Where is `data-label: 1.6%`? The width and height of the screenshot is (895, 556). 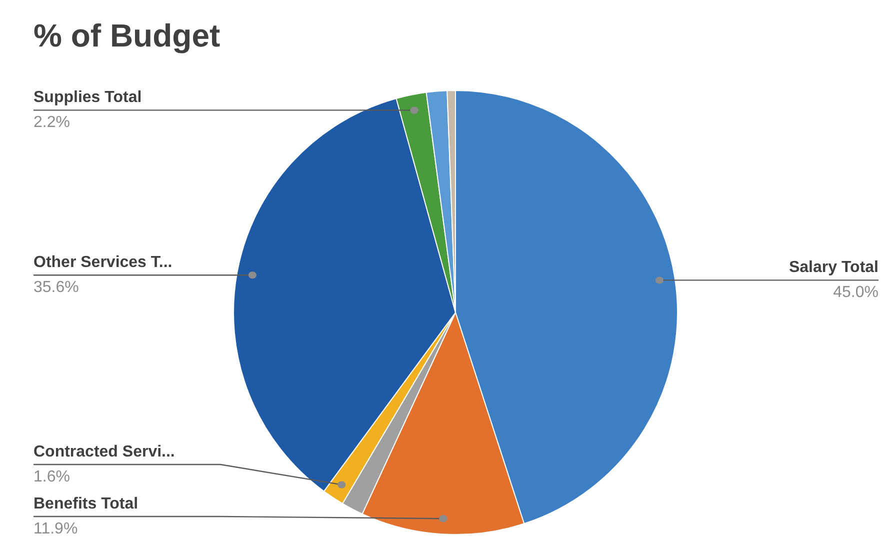
data-label: 1.6% is located at coordinates (52, 477).